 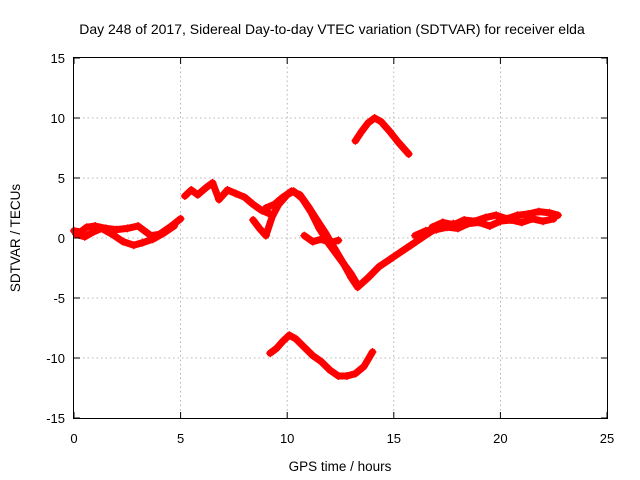 What do you see at coordinates (61, 178) in the screenshot?
I see `y-tick-label: 5` at bounding box center [61, 178].